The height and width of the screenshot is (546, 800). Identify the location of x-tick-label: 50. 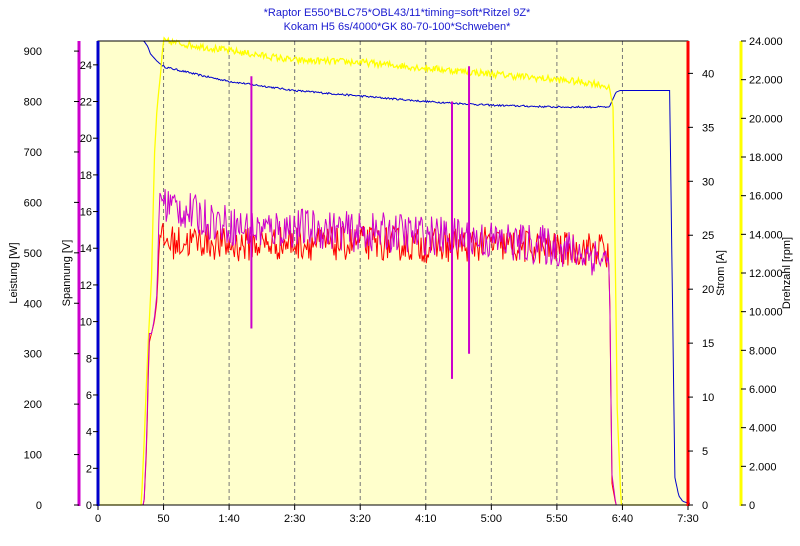
(163, 519).